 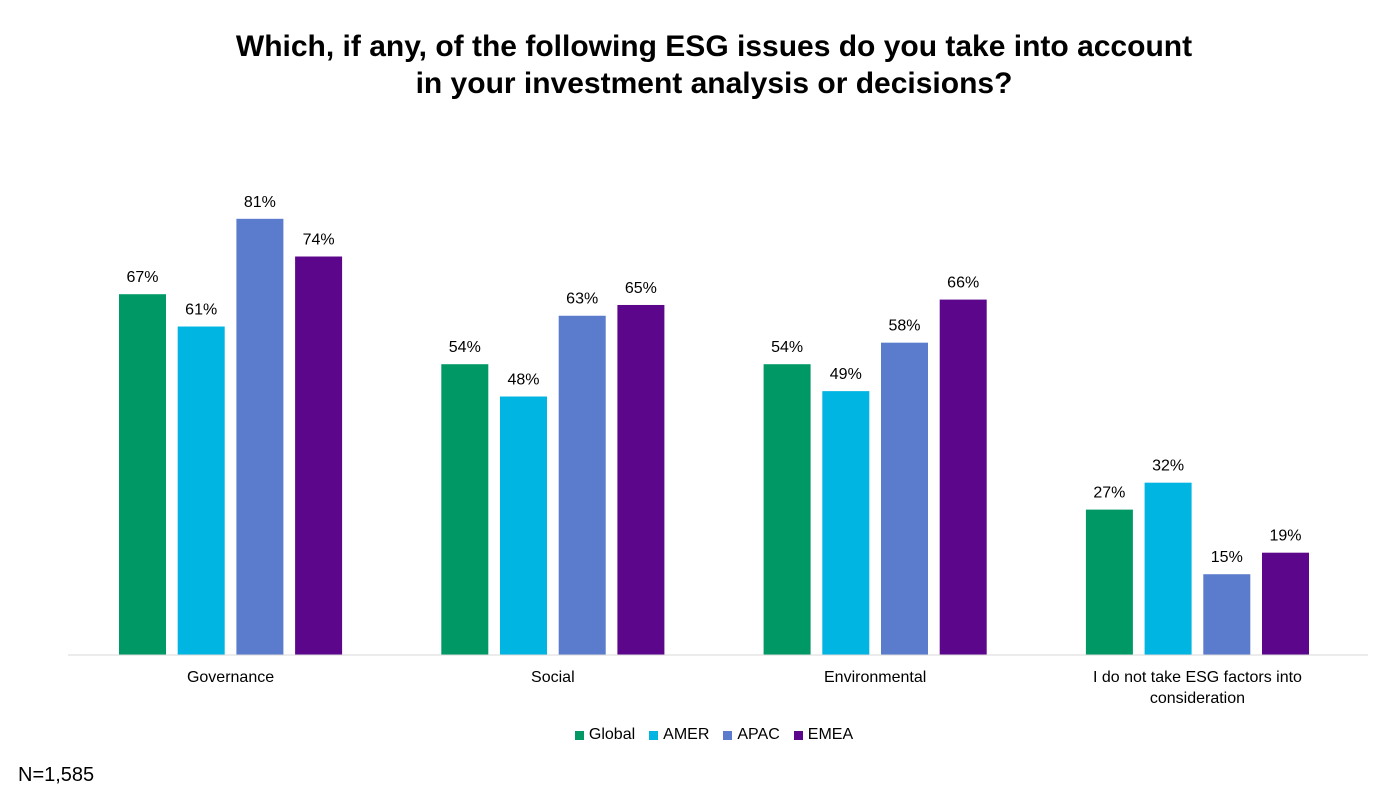 I want to click on bar-environmental-apac, so click(x=904, y=498).